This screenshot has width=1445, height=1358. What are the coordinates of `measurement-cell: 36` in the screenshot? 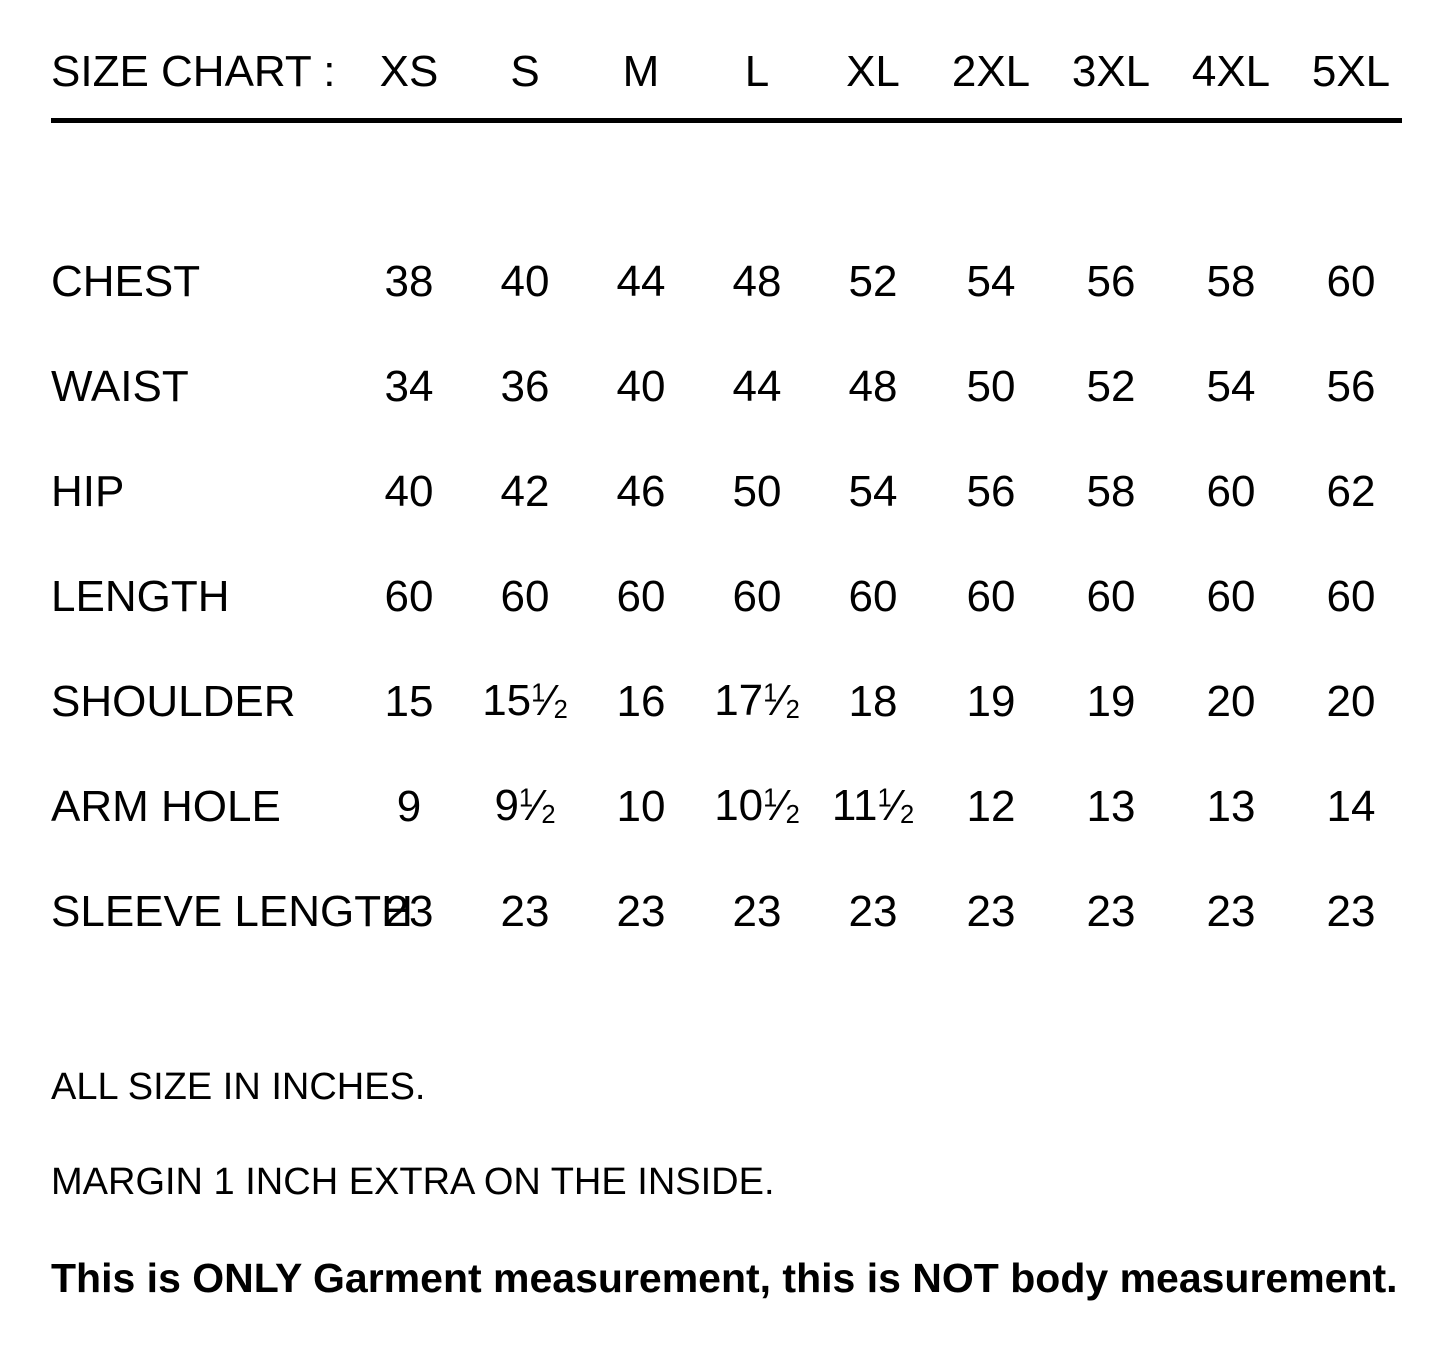 It's located at (525, 386).